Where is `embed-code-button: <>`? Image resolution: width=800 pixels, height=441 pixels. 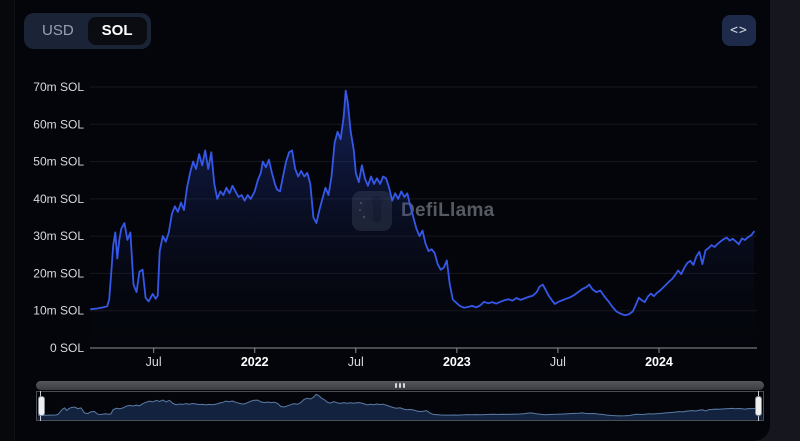
embed-code-button: <> is located at coordinates (739, 30).